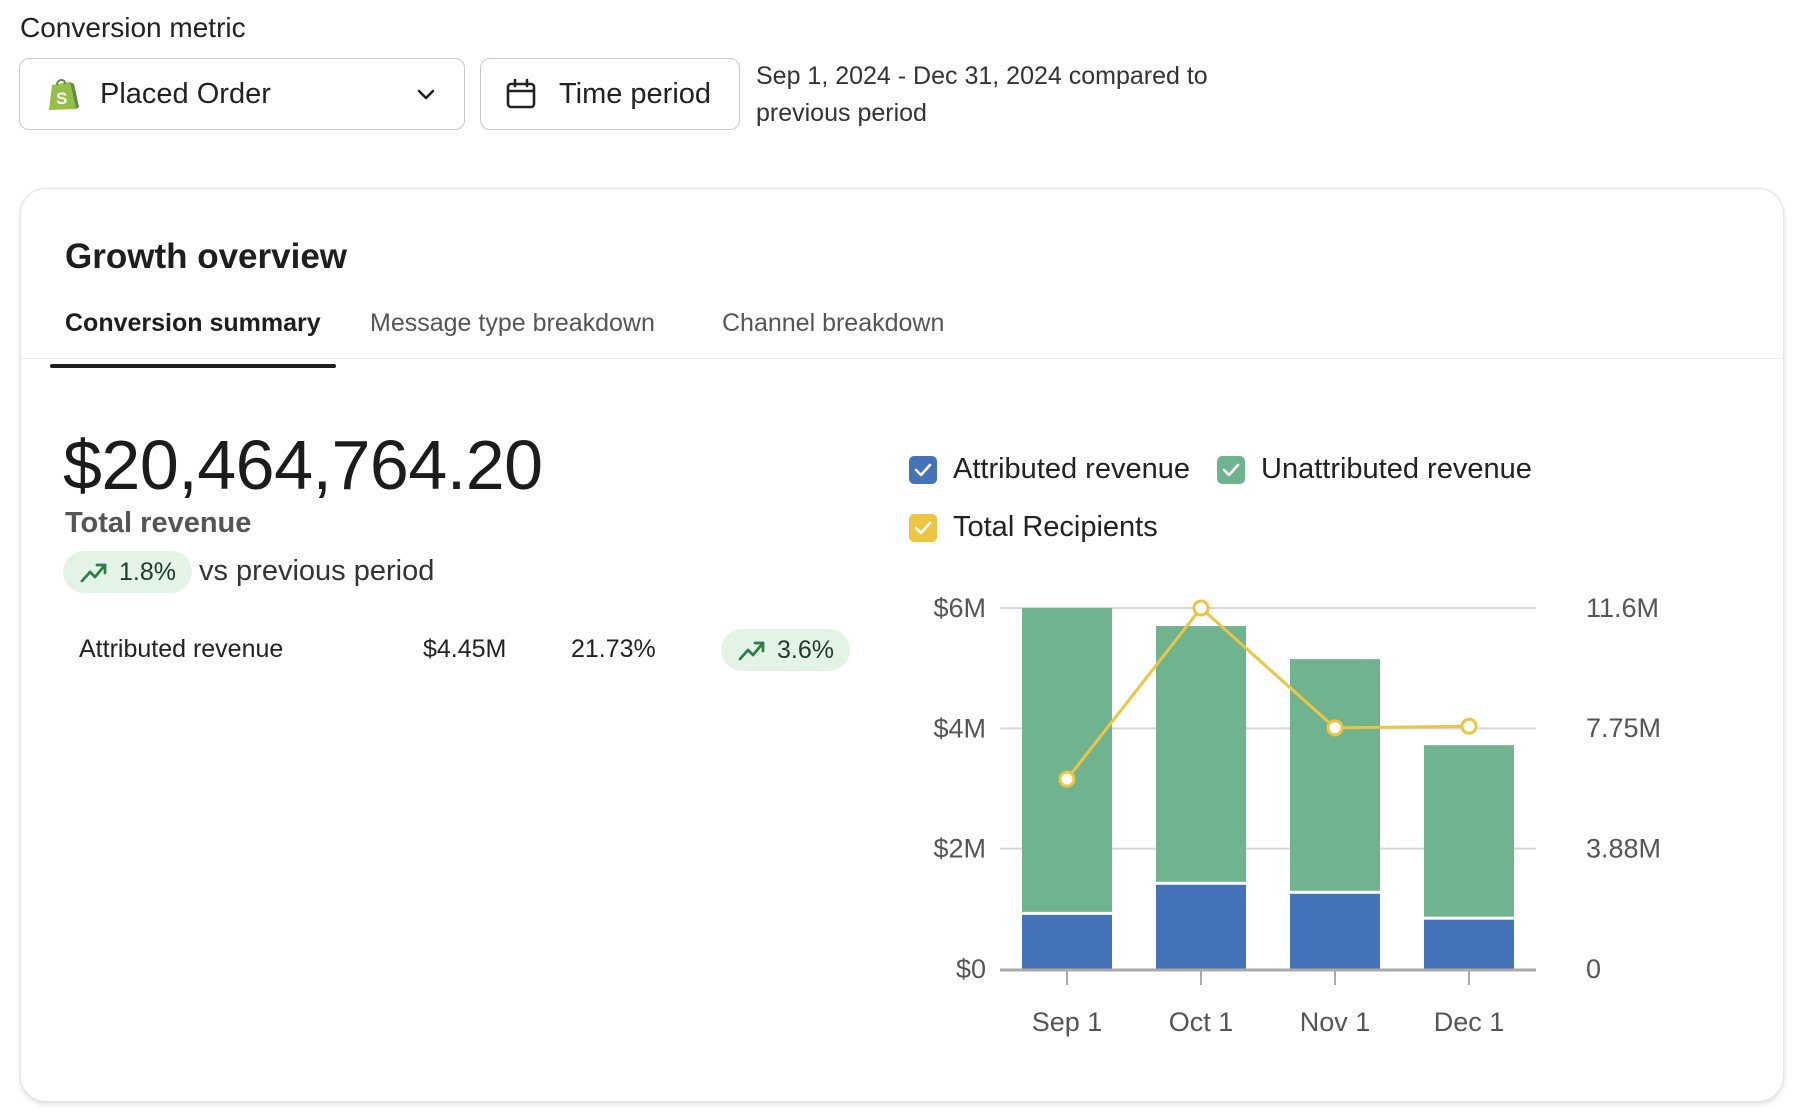 The height and width of the screenshot is (1114, 1802). Describe the element at coordinates (1201, 1022) in the screenshot. I see `x-tick-label: Oct 1` at that location.